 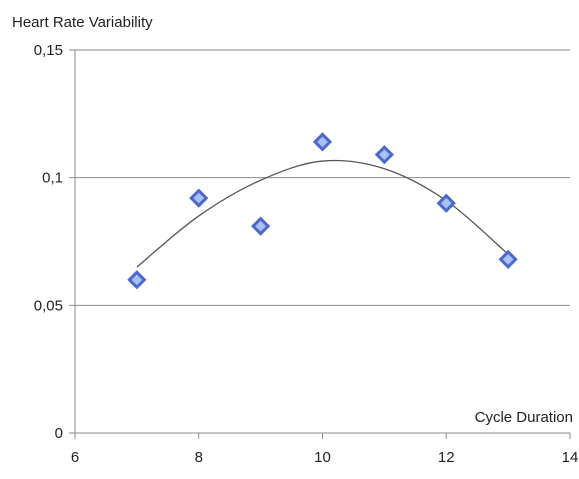 What do you see at coordinates (570, 457) in the screenshot?
I see `x-tick-label: 14` at bounding box center [570, 457].